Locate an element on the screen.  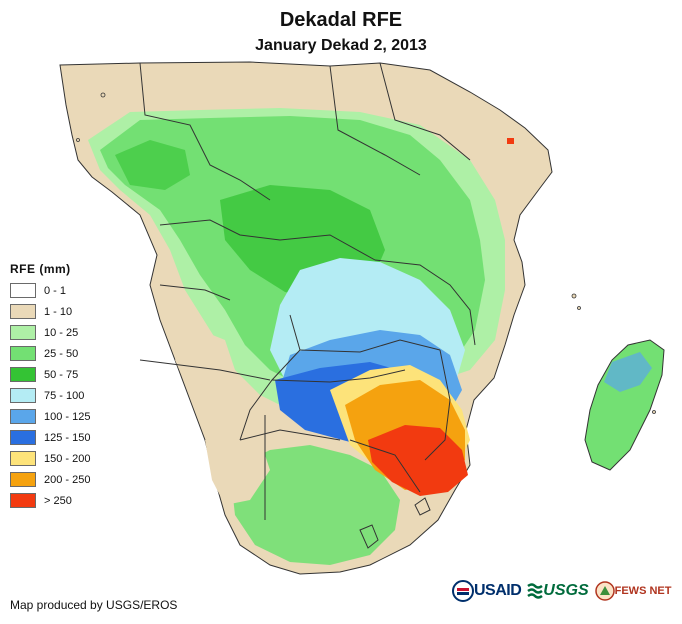
rainfall-zone-south is located at coordinates (315, 505).